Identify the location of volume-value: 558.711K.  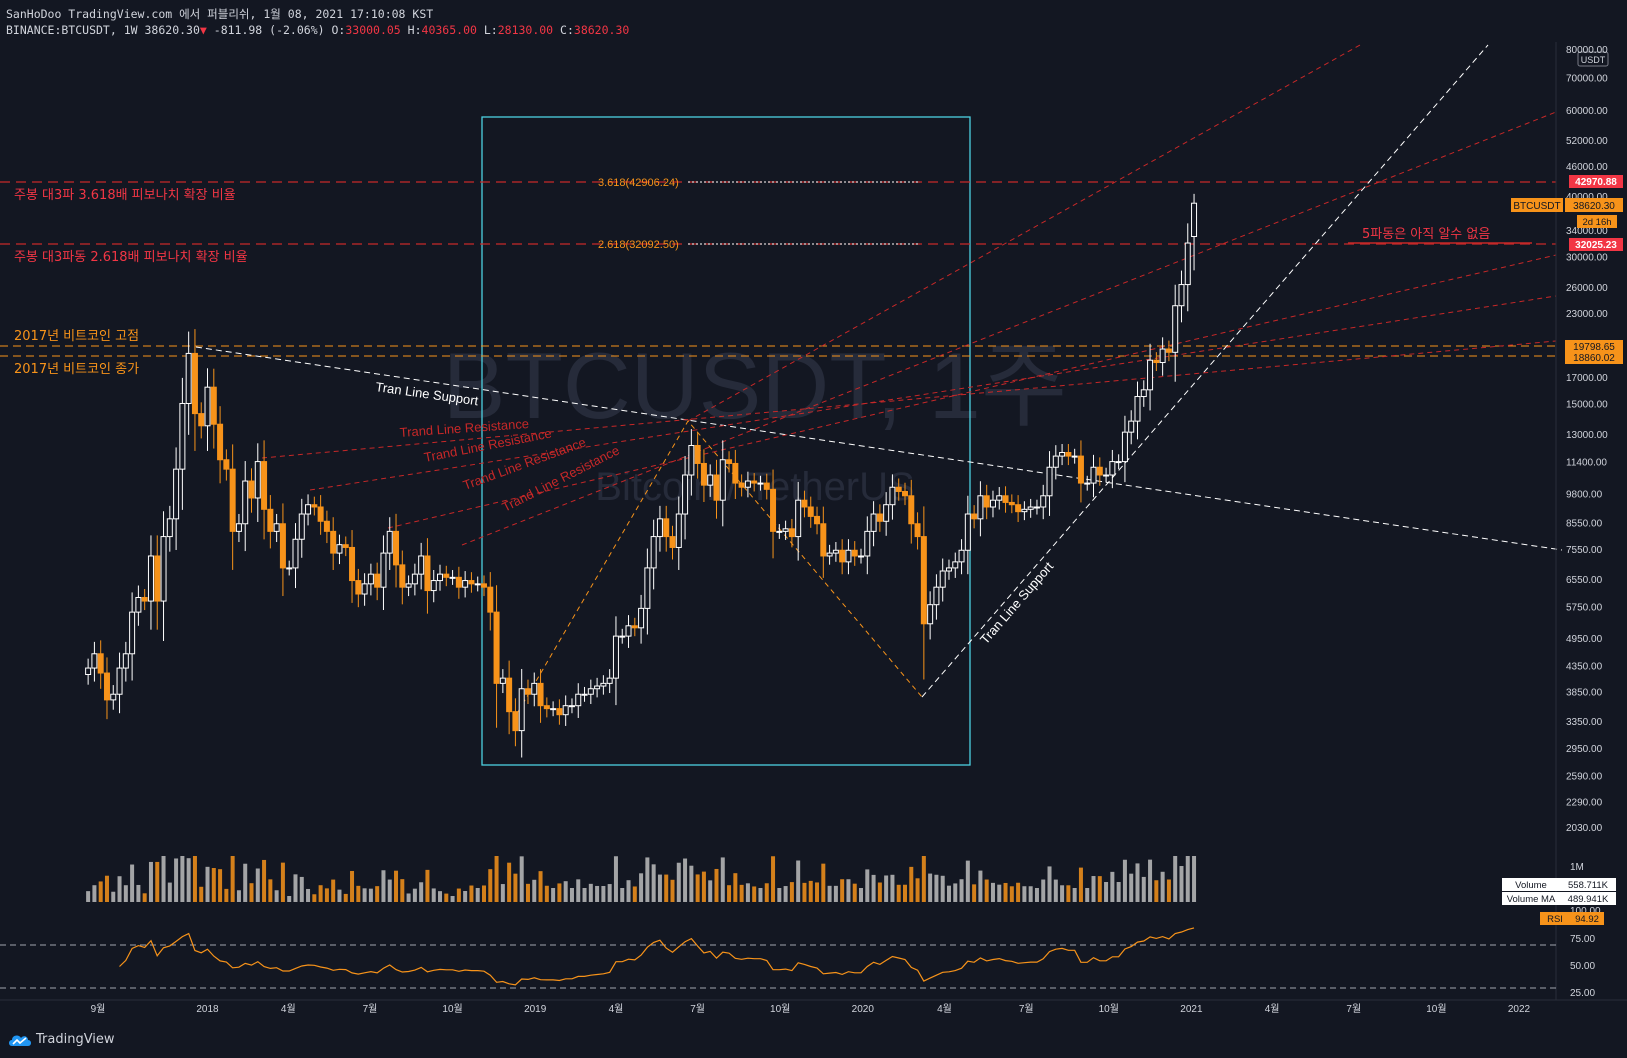
(1588, 885).